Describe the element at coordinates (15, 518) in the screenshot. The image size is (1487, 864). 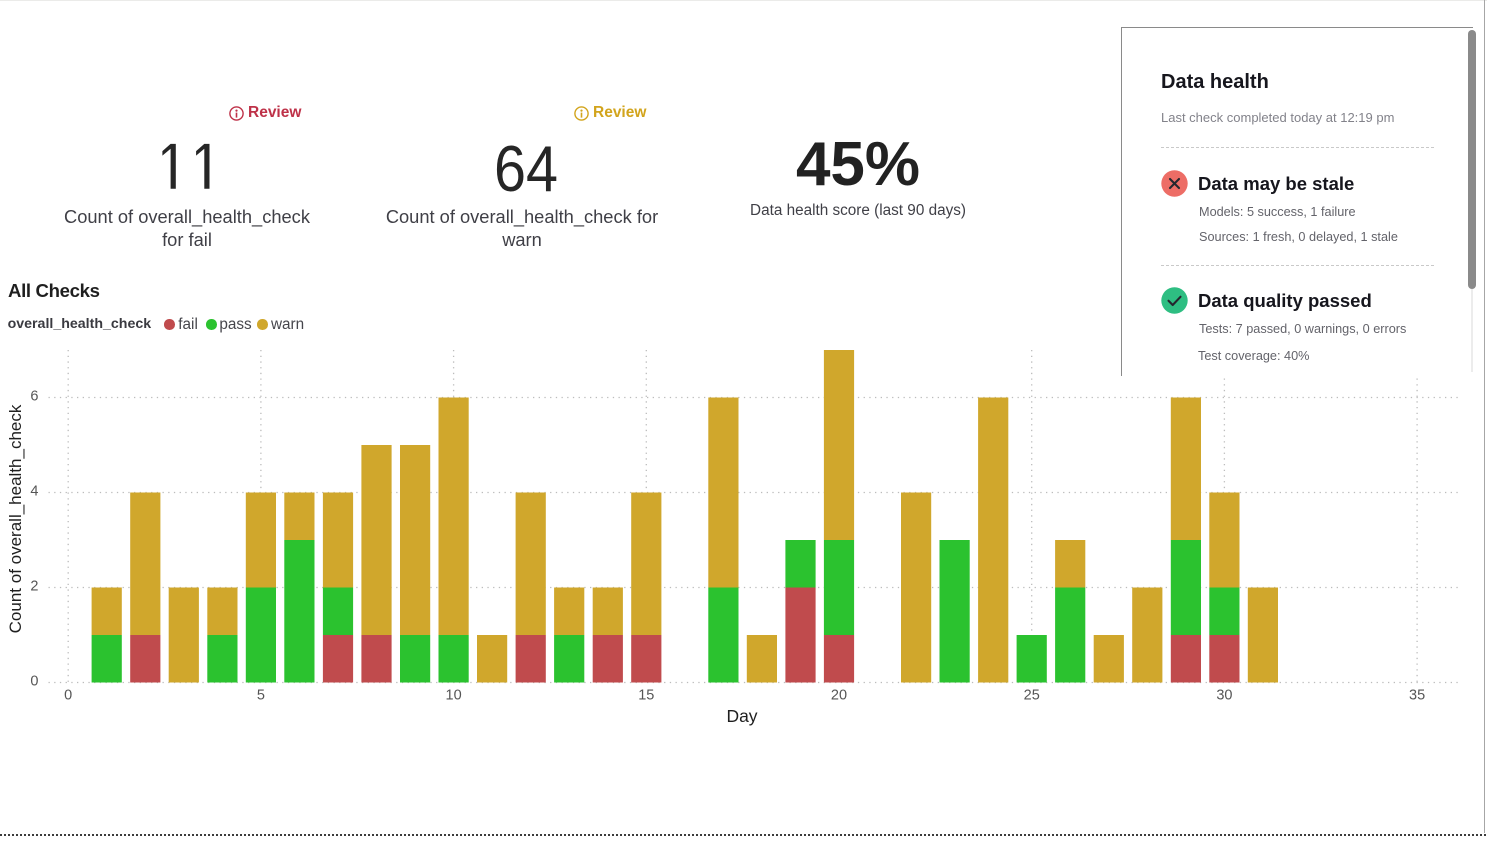
I see `svg-text: Count of overall_health_check` at that location.